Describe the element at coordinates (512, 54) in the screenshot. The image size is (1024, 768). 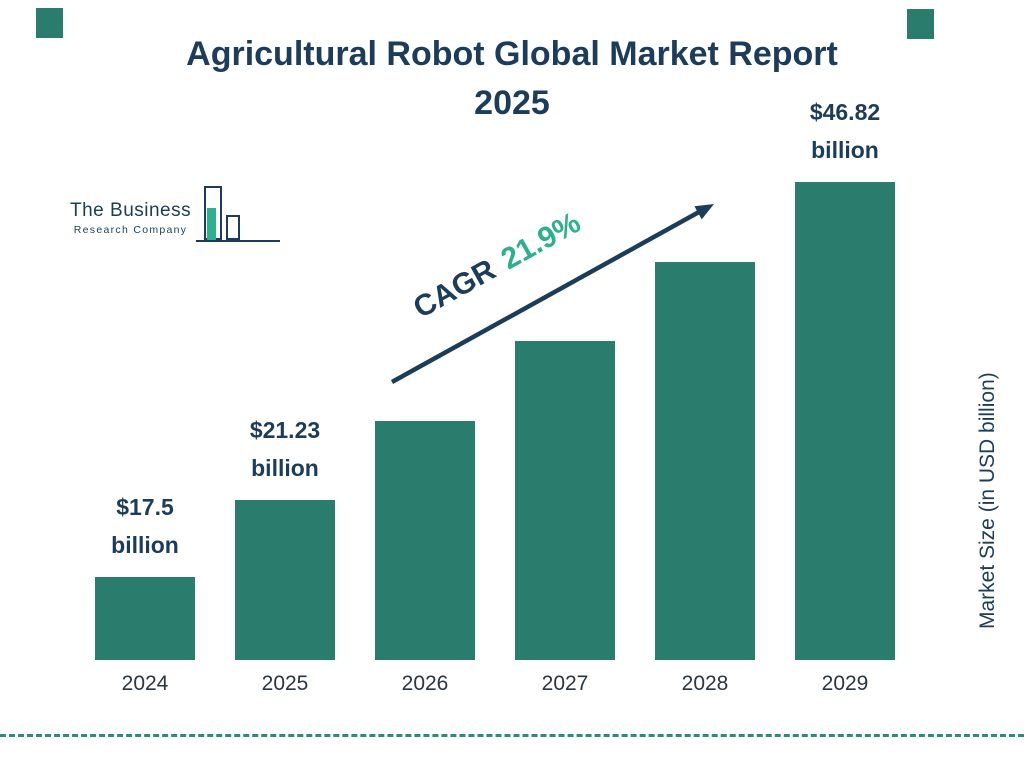
I see `page-title-line1: Agricultural Robot Global Market Report` at that location.